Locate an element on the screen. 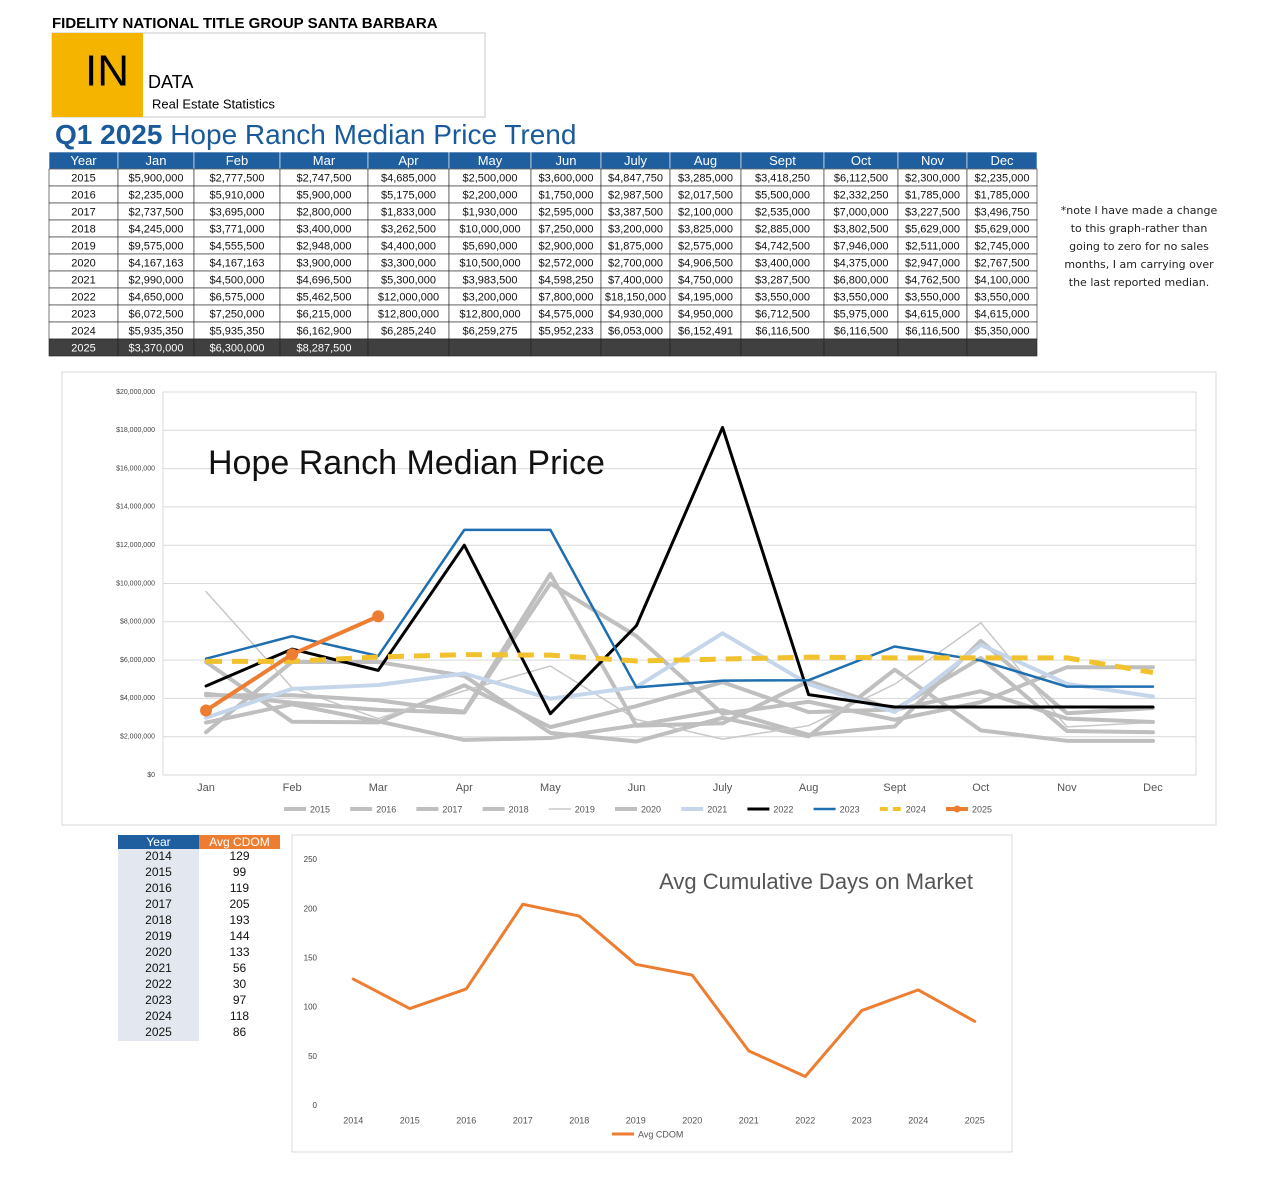 The height and width of the screenshot is (1180, 1275). x-tick-label: 2020 is located at coordinates (692, 1120).